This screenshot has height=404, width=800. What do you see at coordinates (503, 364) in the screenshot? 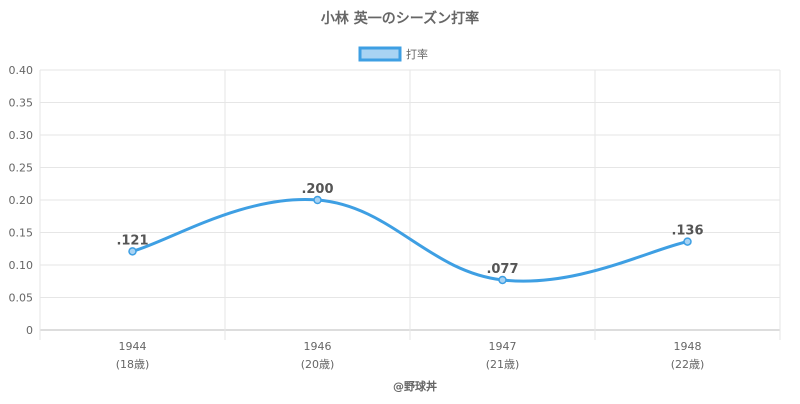
I see `x-tick-age-label: (21歳)` at bounding box center [503, 364].